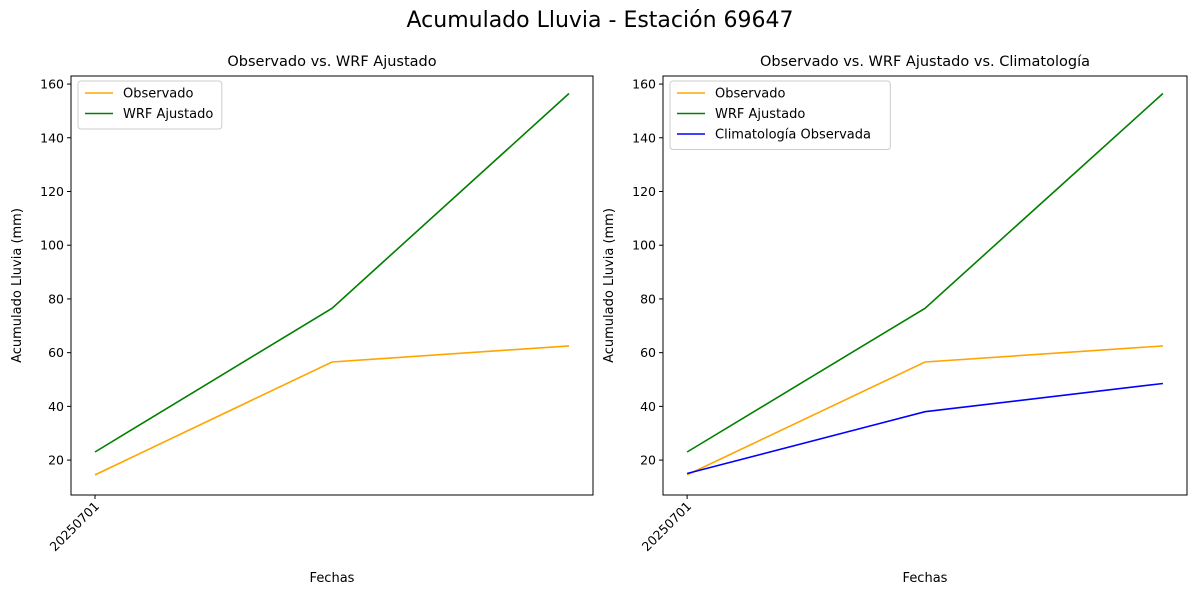 The width and height of the screenshot is (1200, 600). Describe the element at coordinates (924, 428) in the screenshot. I see `series-line-climatologia-observada` at that location.